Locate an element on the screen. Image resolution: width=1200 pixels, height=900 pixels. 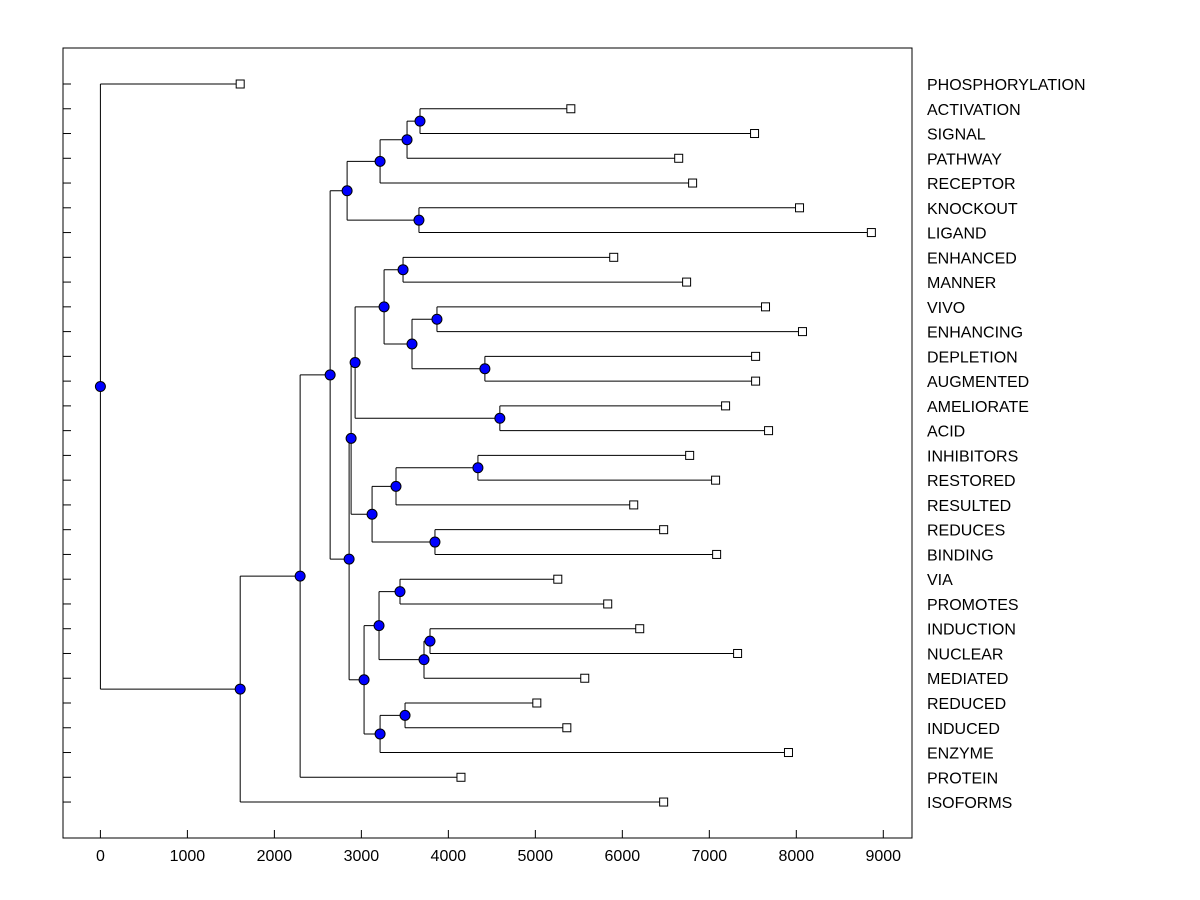
leaf-label: REDUCES is located at coordinates (966, 531).